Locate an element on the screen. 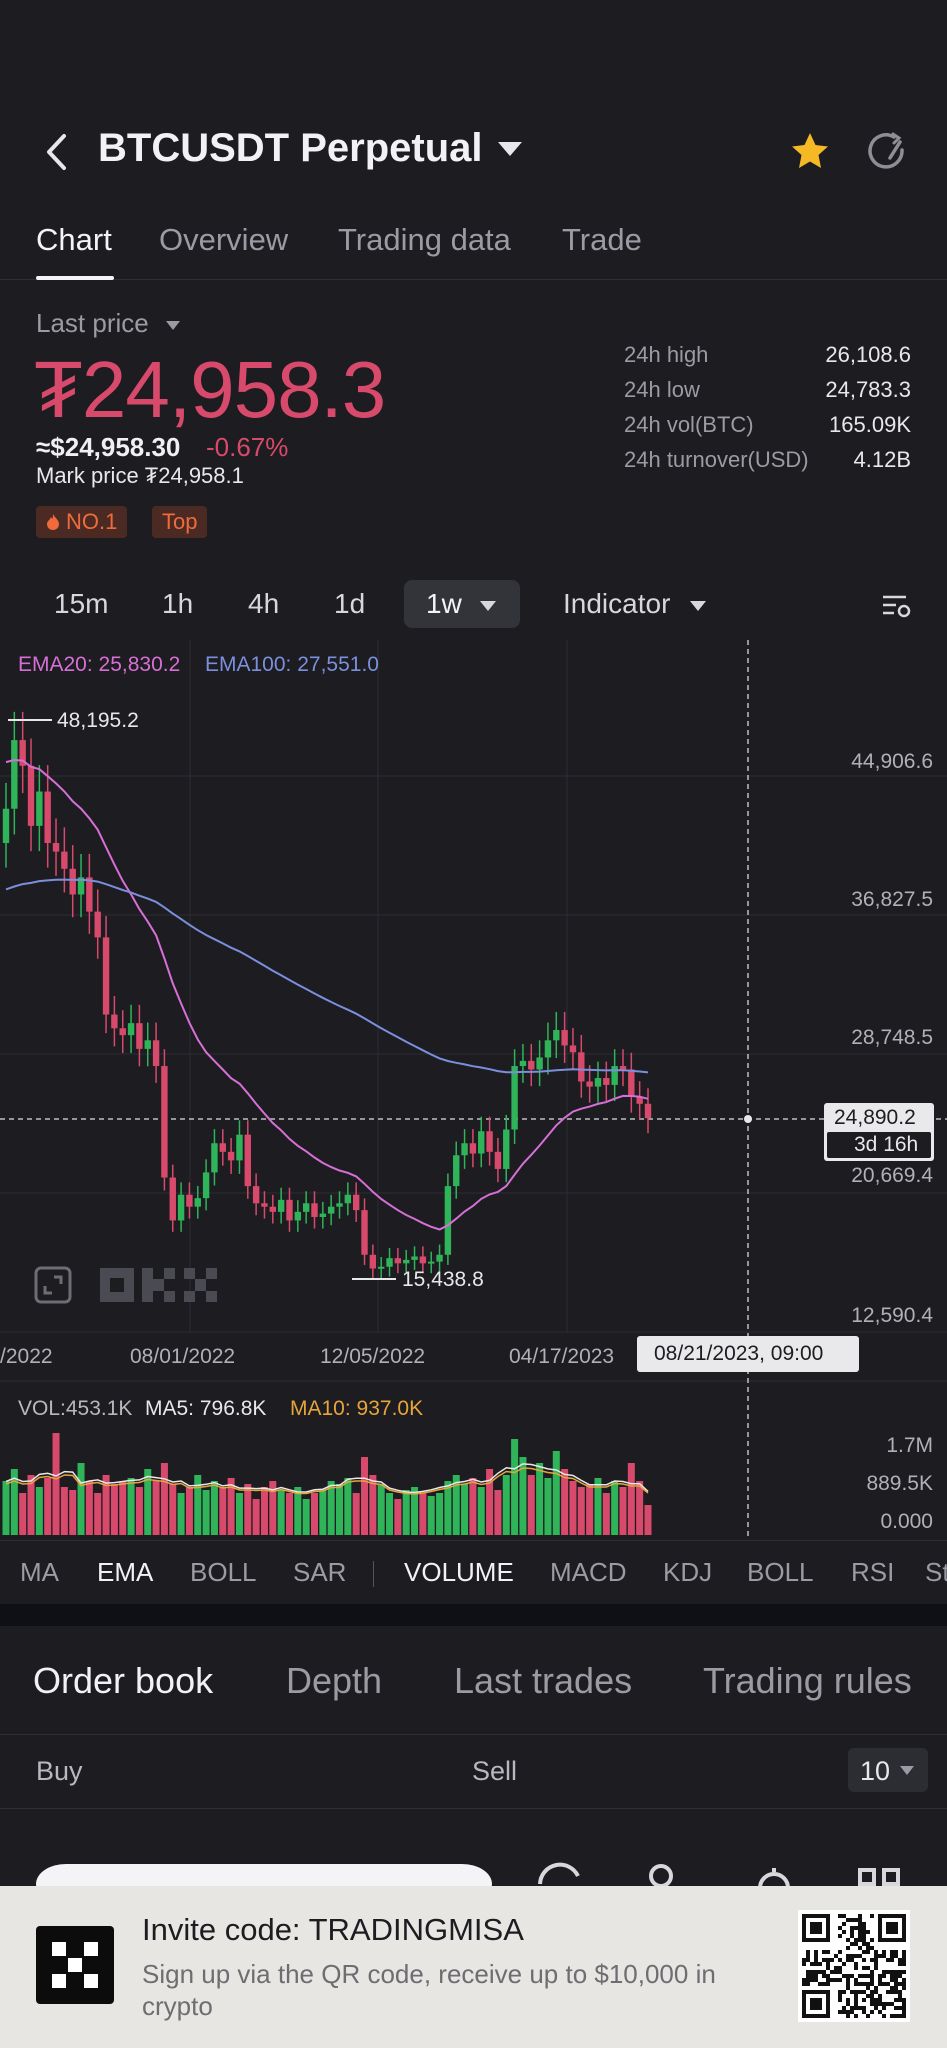 The height and width of the screenshot is (2048, 947). indicator-macd: MACD is located at coordinates (588, 1572).